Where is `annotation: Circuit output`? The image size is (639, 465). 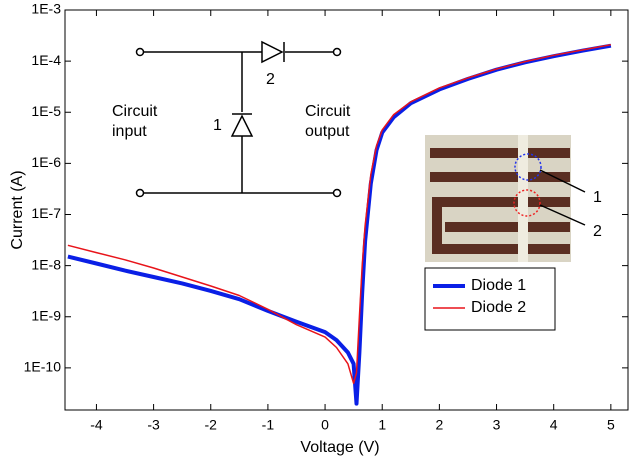 annotation: Circuit output is located at coordinates (328, 121).